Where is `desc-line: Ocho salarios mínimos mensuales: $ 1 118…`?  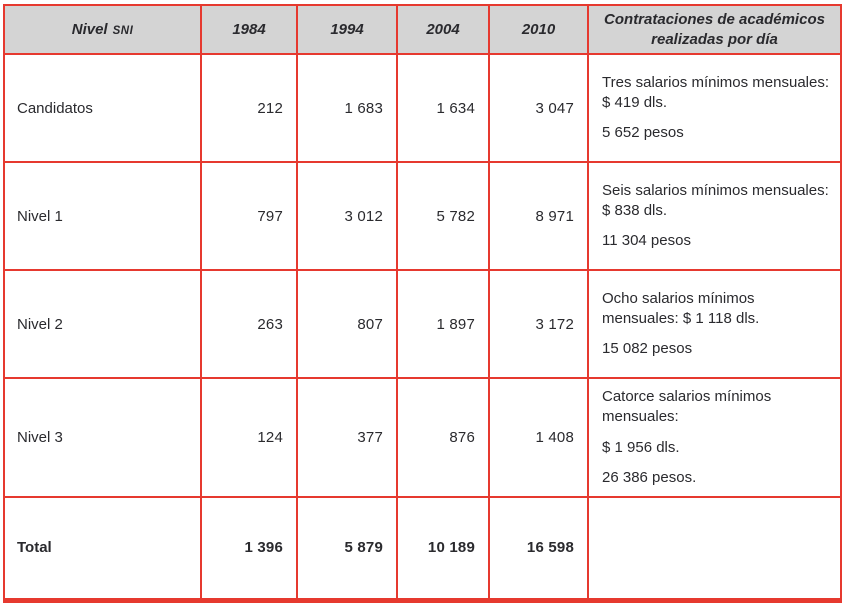
desc-line: Ocho salarios mínimos mensuales: $ 1 118… is located at coordinates (681, 308).